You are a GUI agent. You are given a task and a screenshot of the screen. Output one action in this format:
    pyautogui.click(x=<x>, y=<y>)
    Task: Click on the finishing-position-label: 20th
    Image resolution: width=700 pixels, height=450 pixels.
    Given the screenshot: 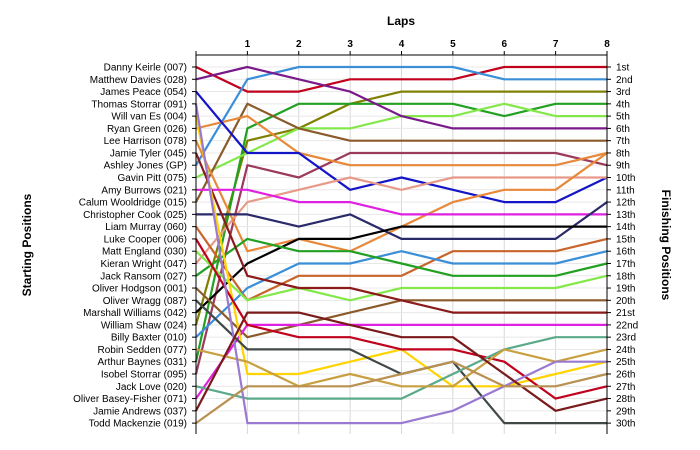 What is the action you would take?
    pyautogui.click(x=625, y=301)
    